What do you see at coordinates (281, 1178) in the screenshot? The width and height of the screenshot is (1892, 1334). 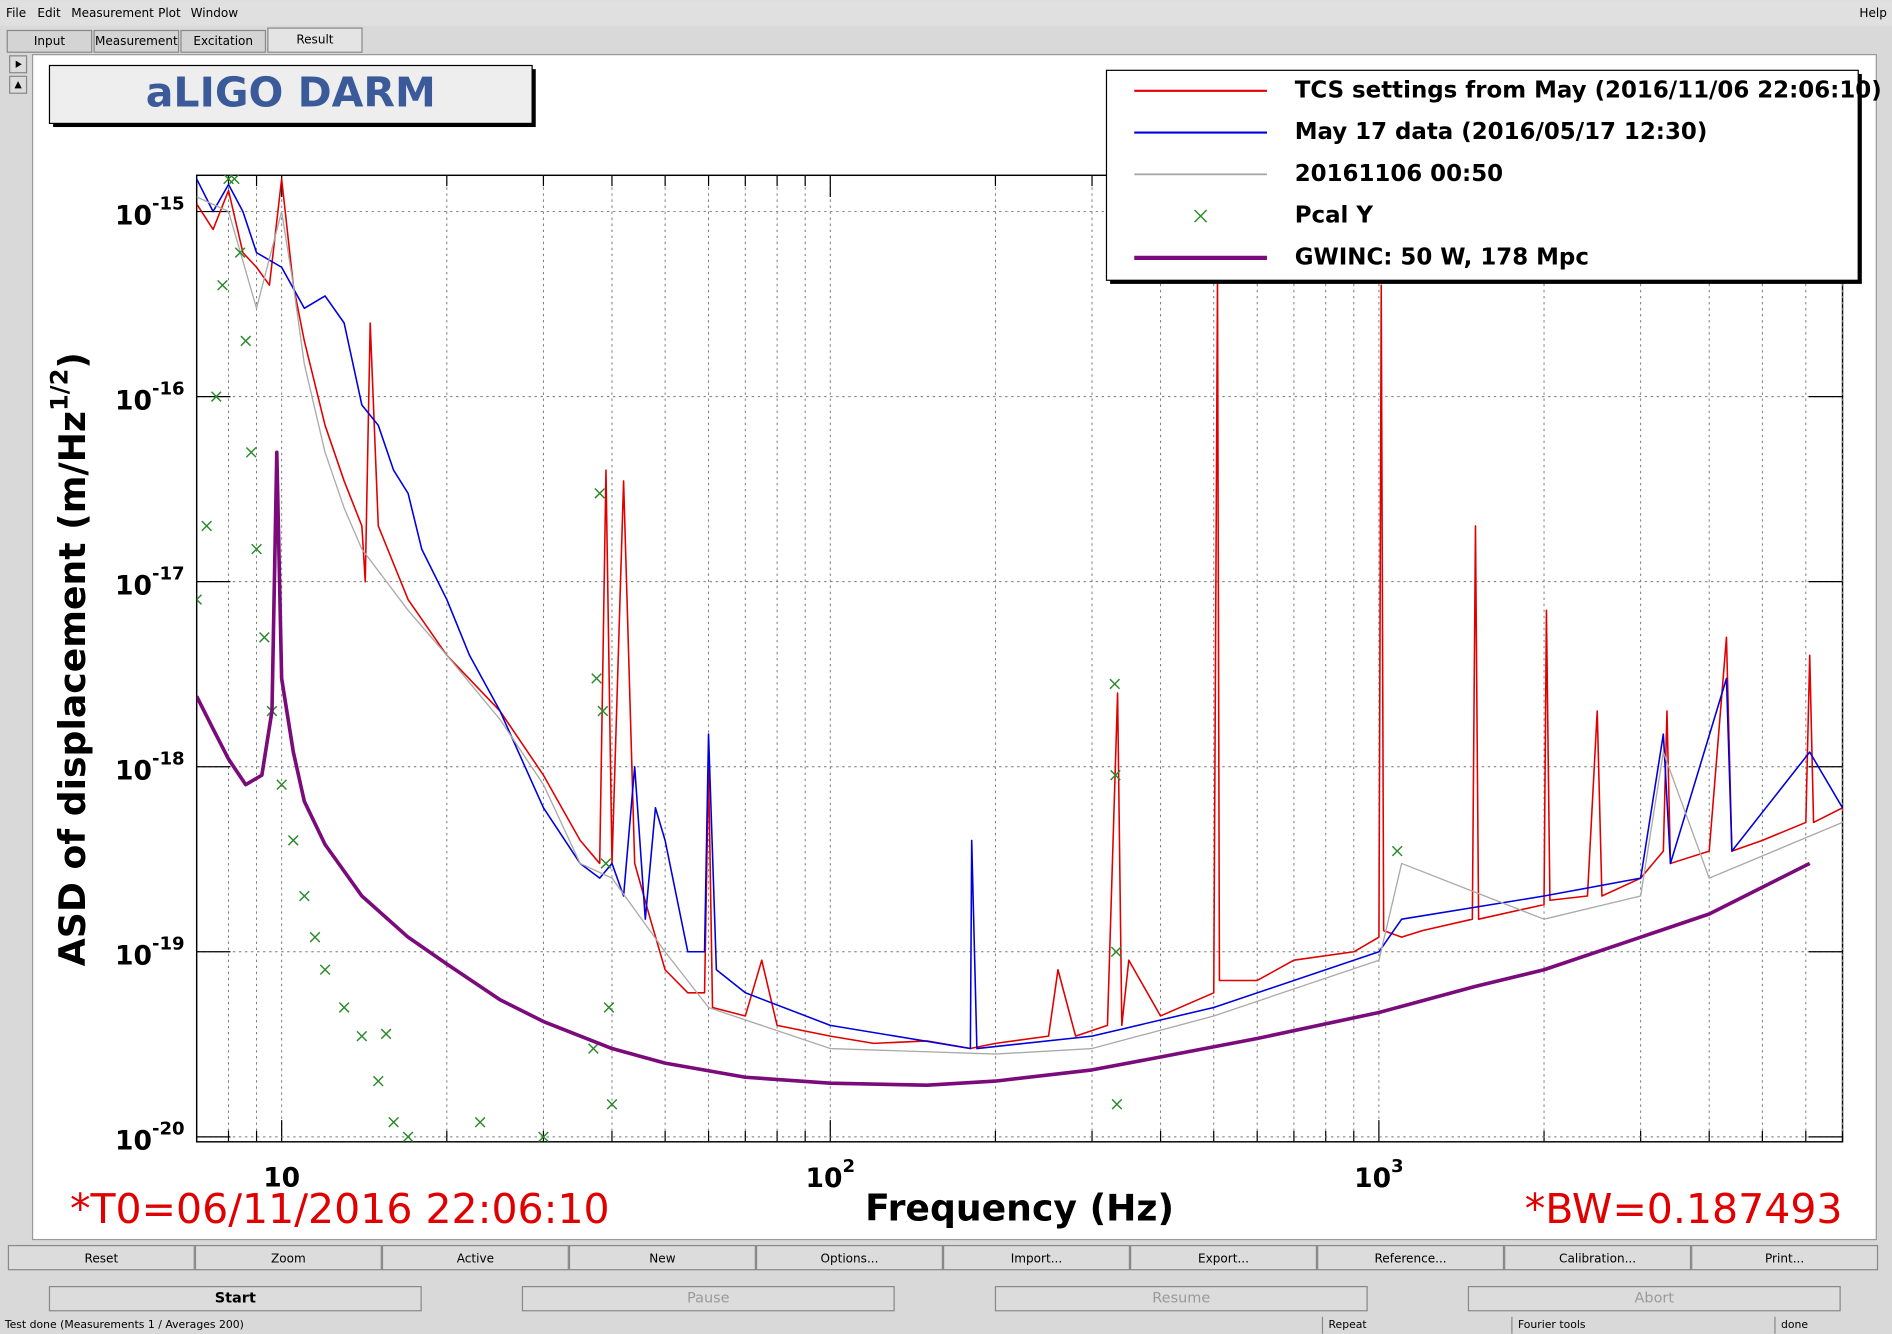 I see `x-tick-label: 10` at bounding box center [281, 1178].